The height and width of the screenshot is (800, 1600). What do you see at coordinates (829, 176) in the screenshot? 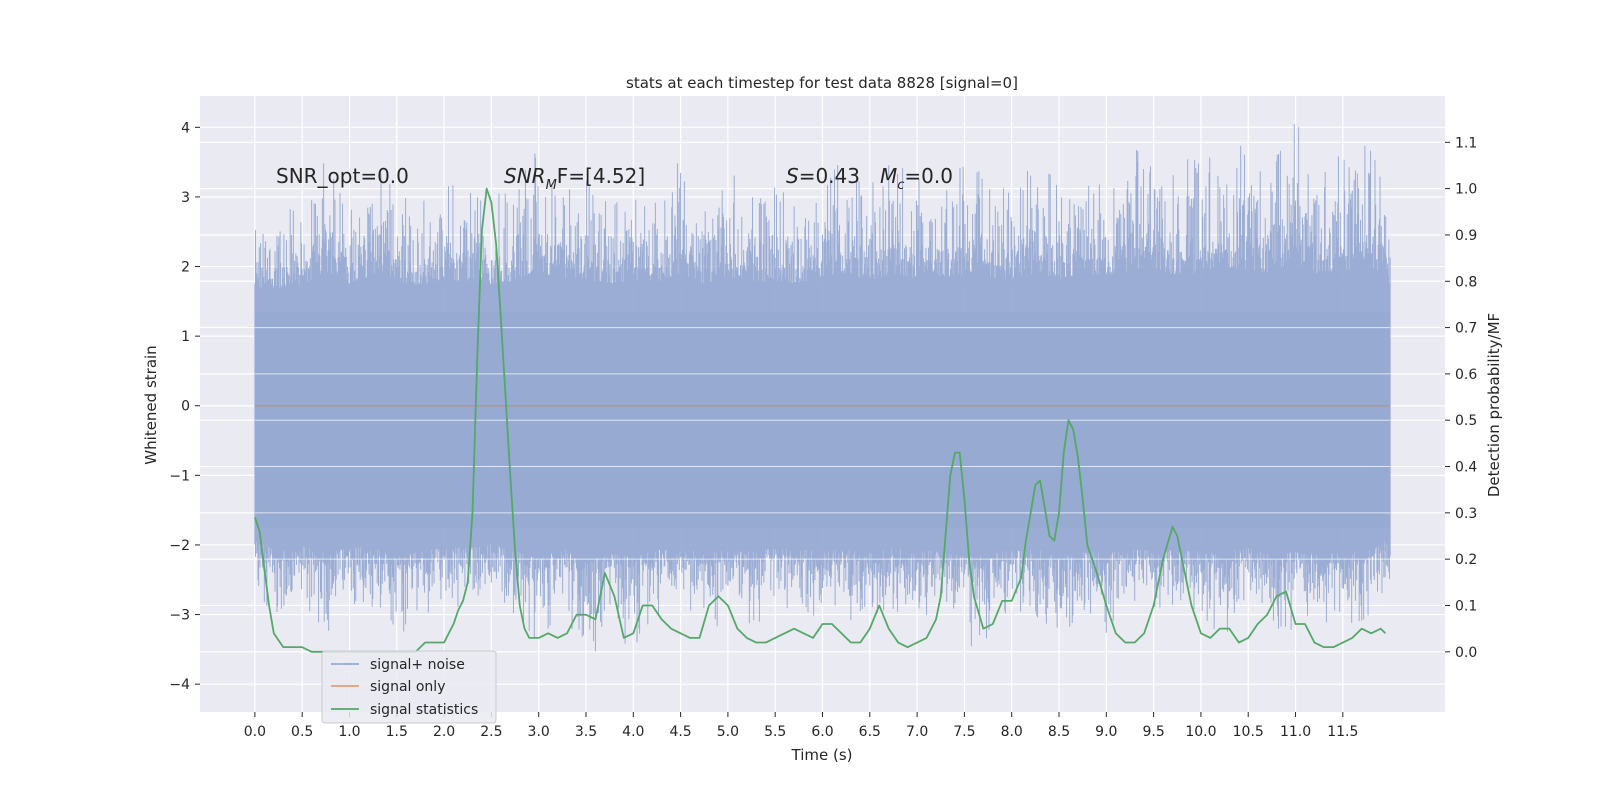
I see `annotation-s-rest: =0.43` at bounding box center [829, 176].